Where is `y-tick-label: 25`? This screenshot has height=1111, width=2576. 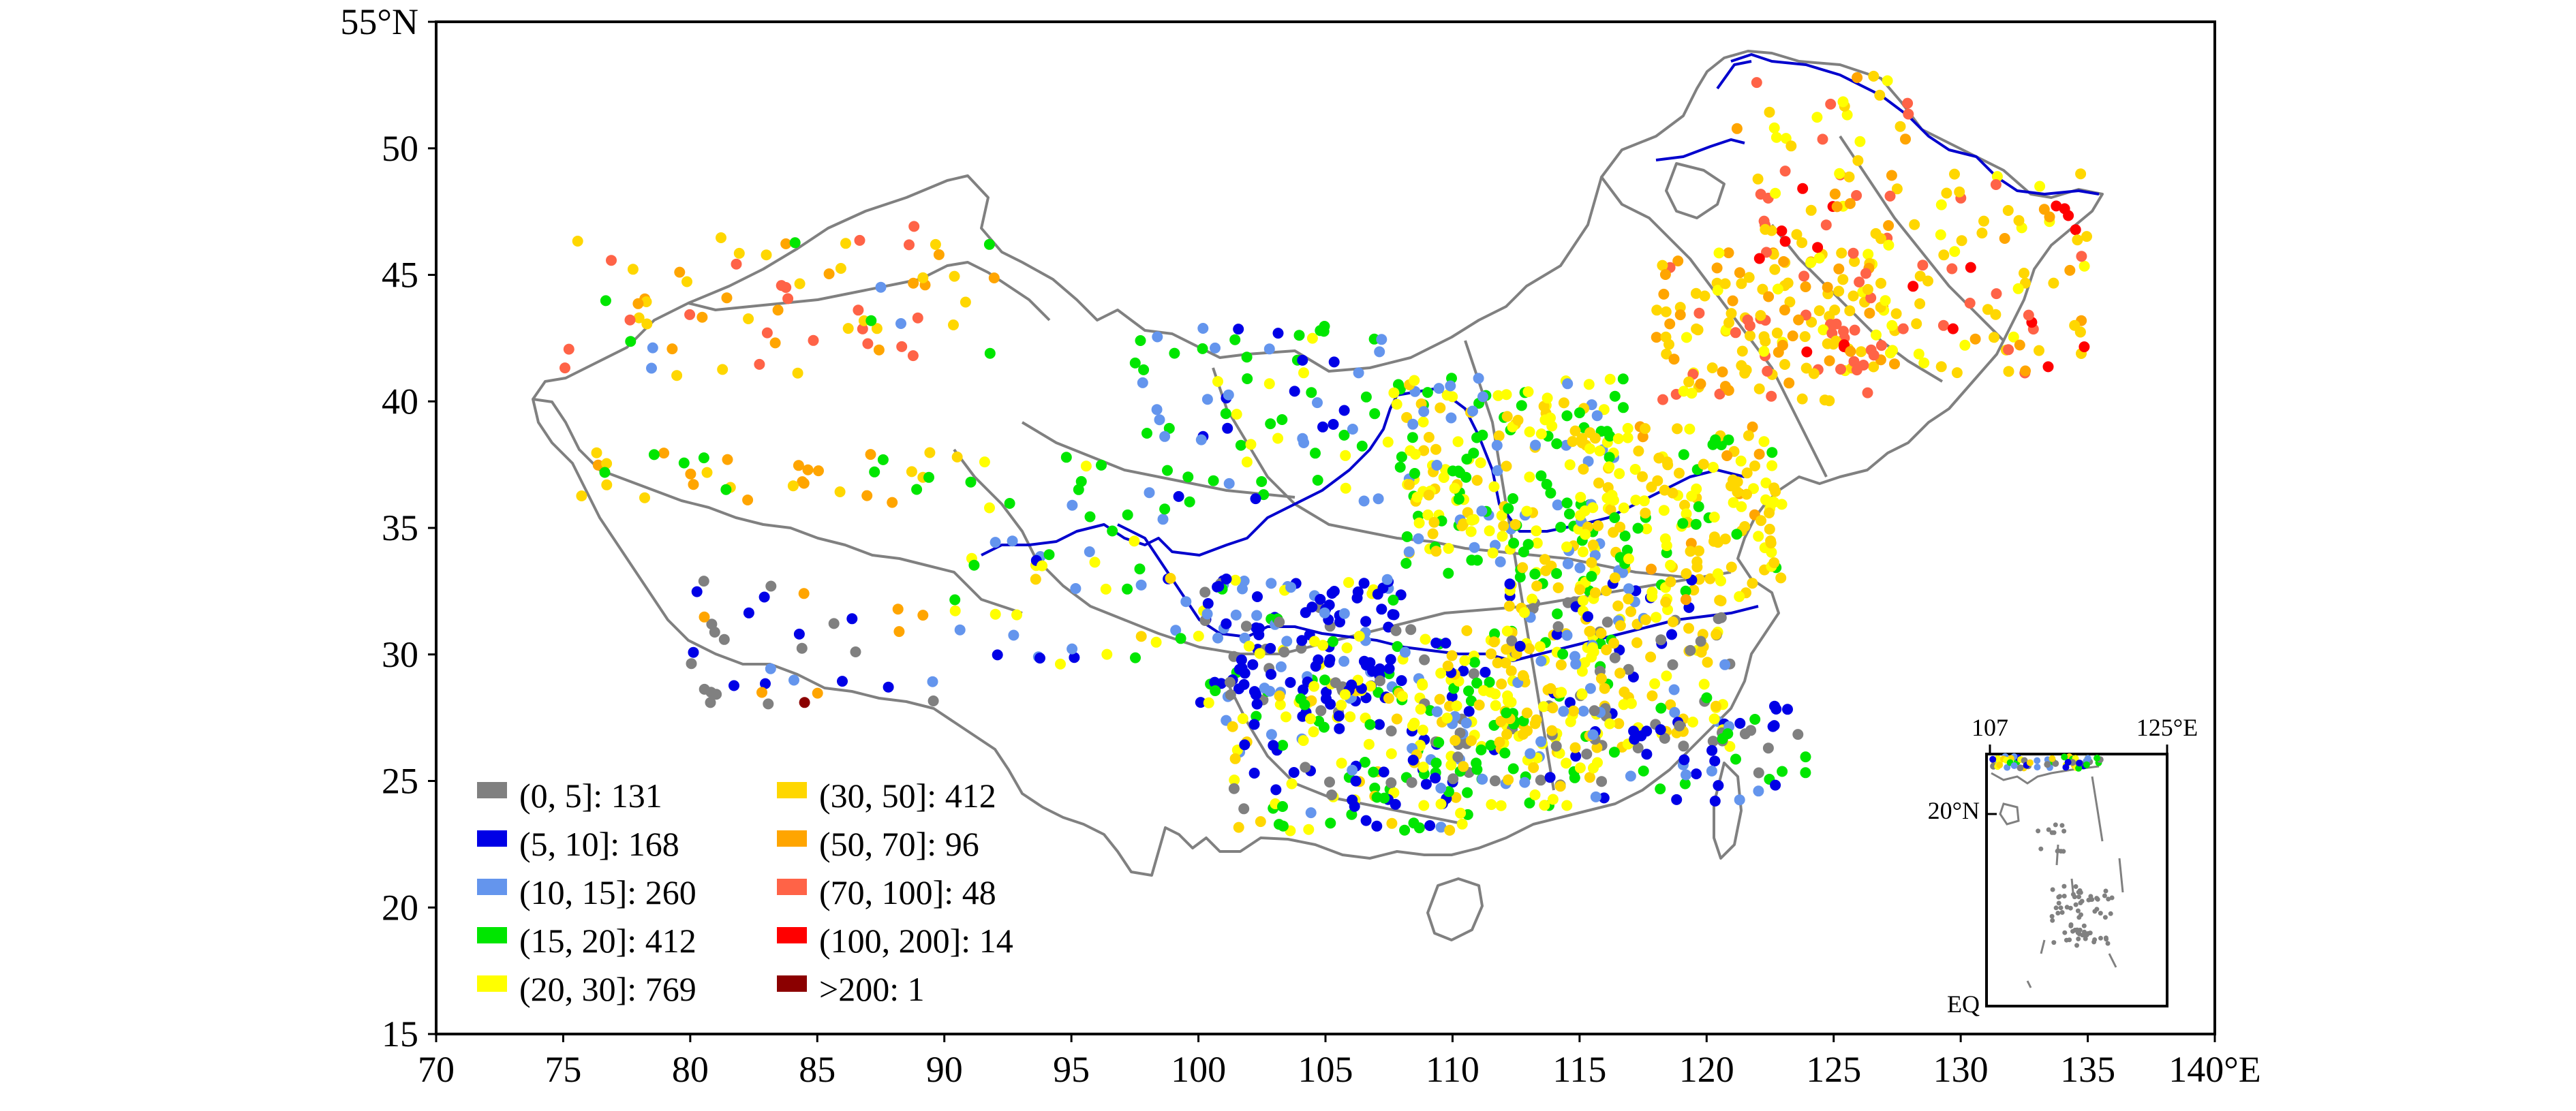
y-tick-label: 25 is located at coordinates (400, 781).